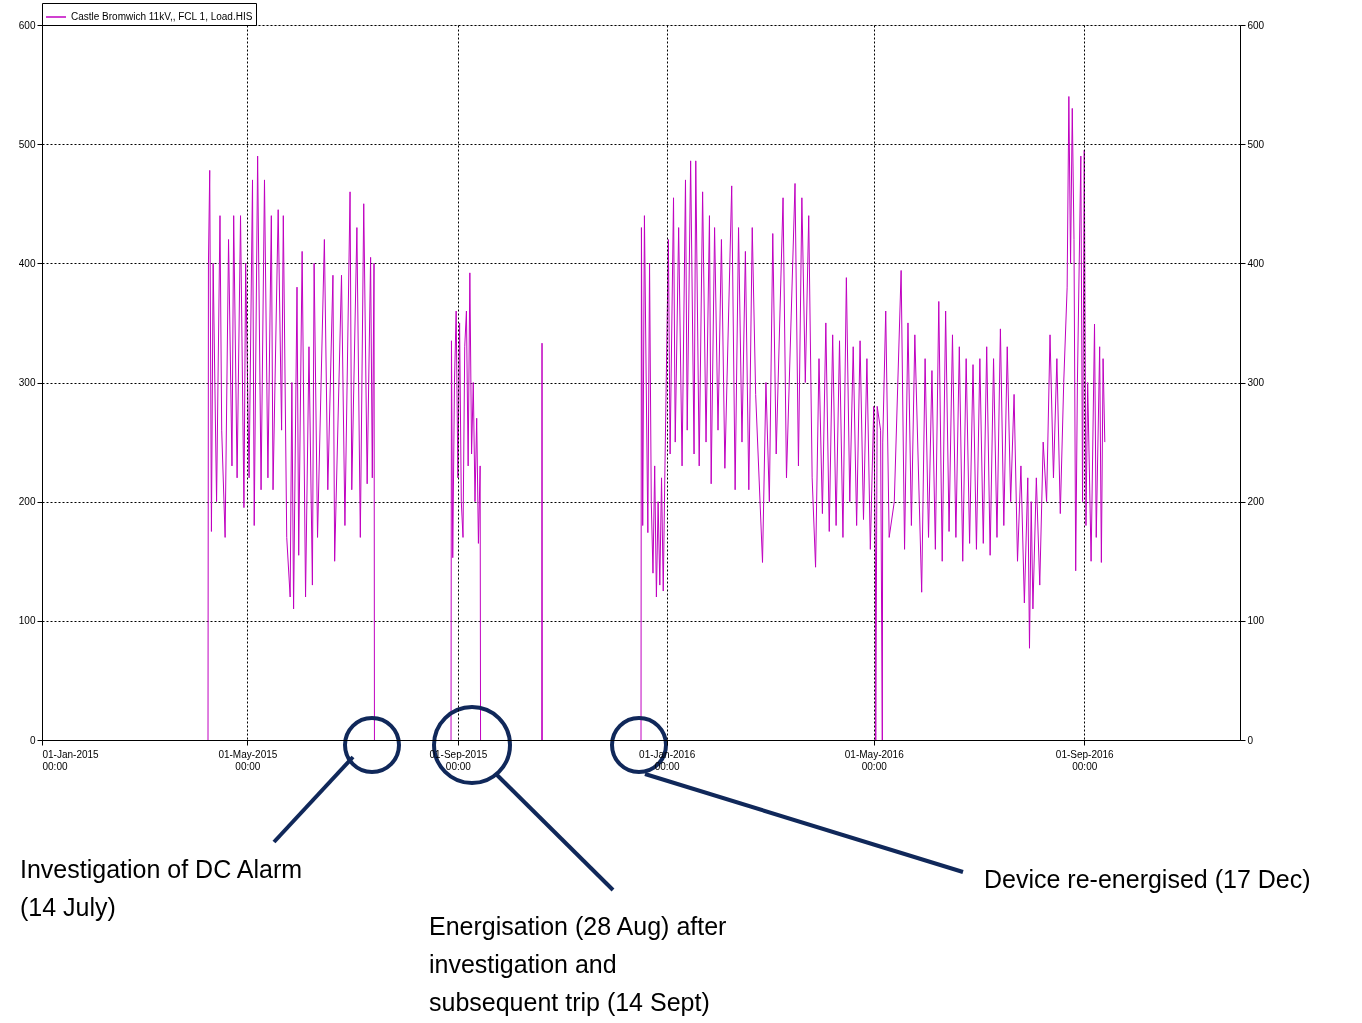 The height and width of the screenshot is (1023, 1362). What do you see at coordinates (27, 502) in the screenshot?
I see `y-tick-label: 200` at bounding box center [27, 502].